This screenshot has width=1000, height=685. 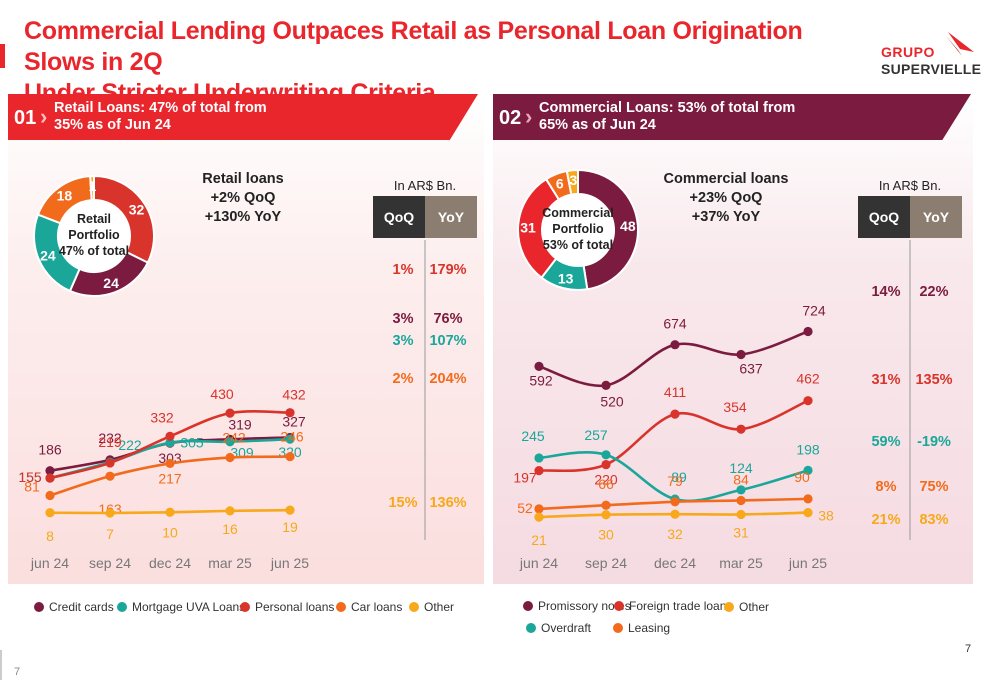 I want to click on retail-line-data-label: 432, so click(x=294, y=395).